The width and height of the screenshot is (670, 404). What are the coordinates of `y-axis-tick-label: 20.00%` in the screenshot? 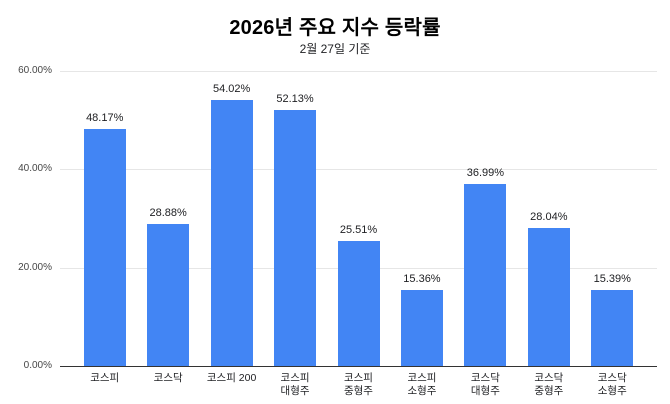 It's located at (35, 267).